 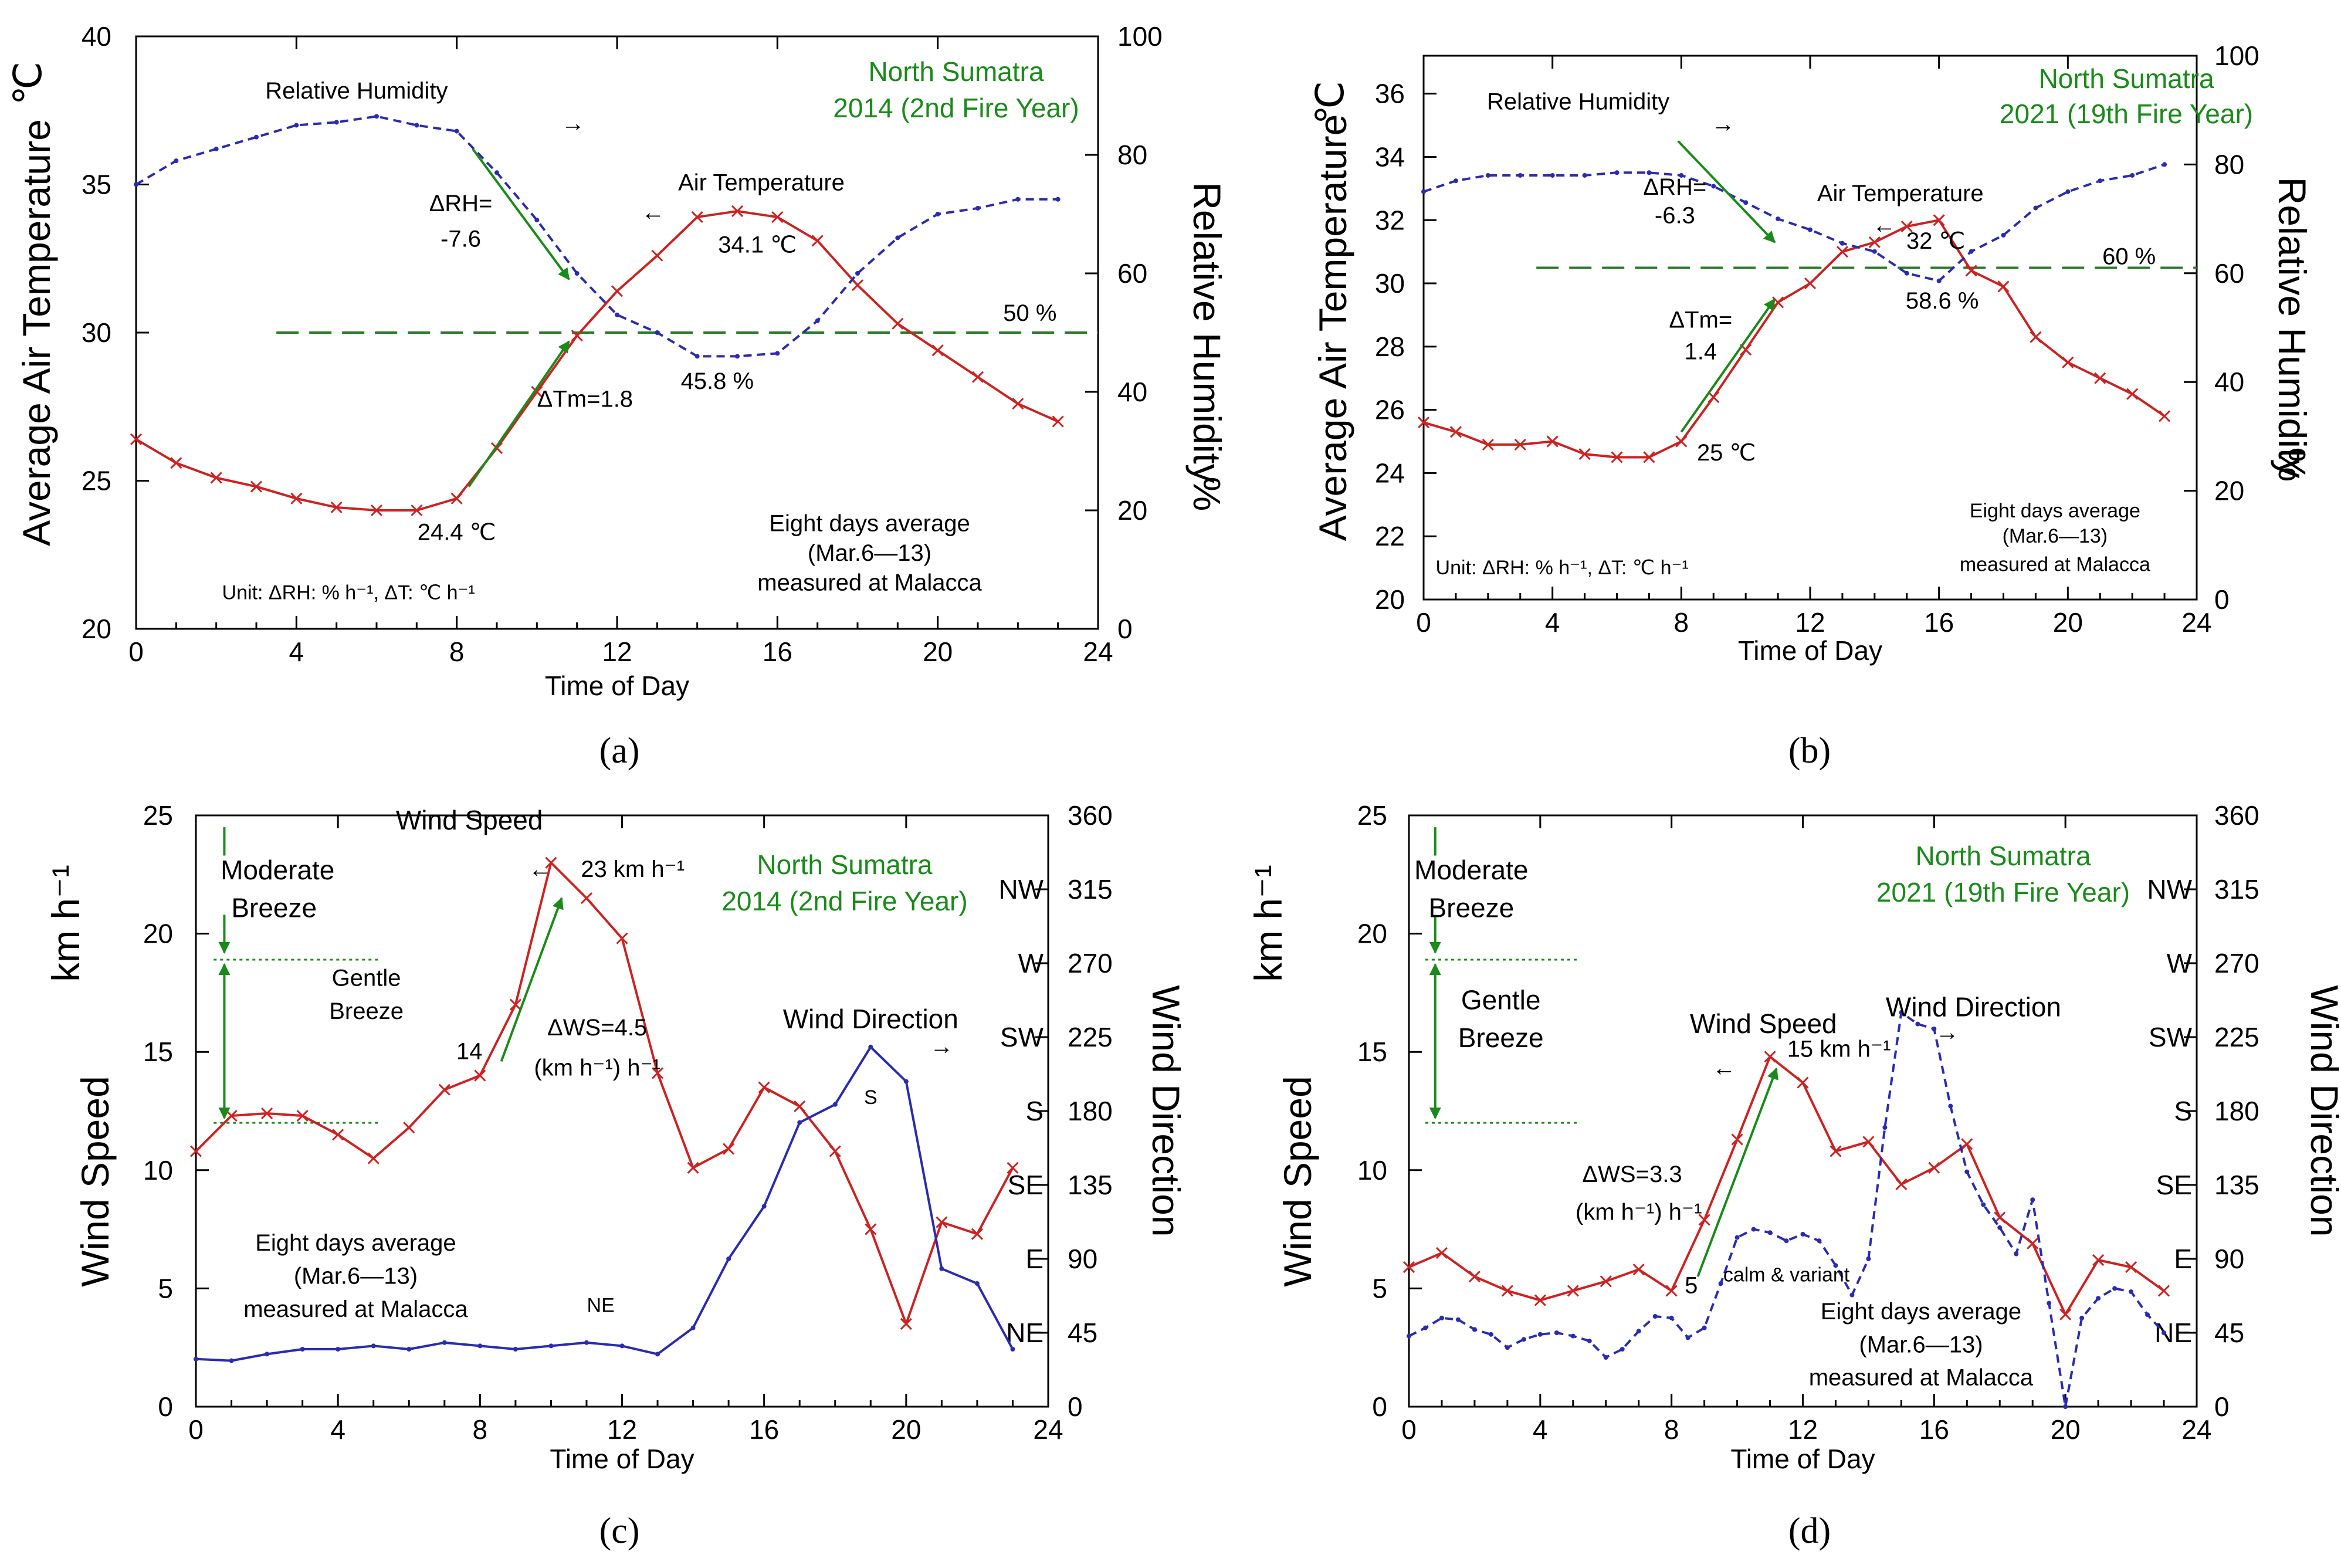 What do you see at coordinates (1803, 1429) in the screenshot?
I see `x-tick-label: 12` at bounding box center [1803, 1429].